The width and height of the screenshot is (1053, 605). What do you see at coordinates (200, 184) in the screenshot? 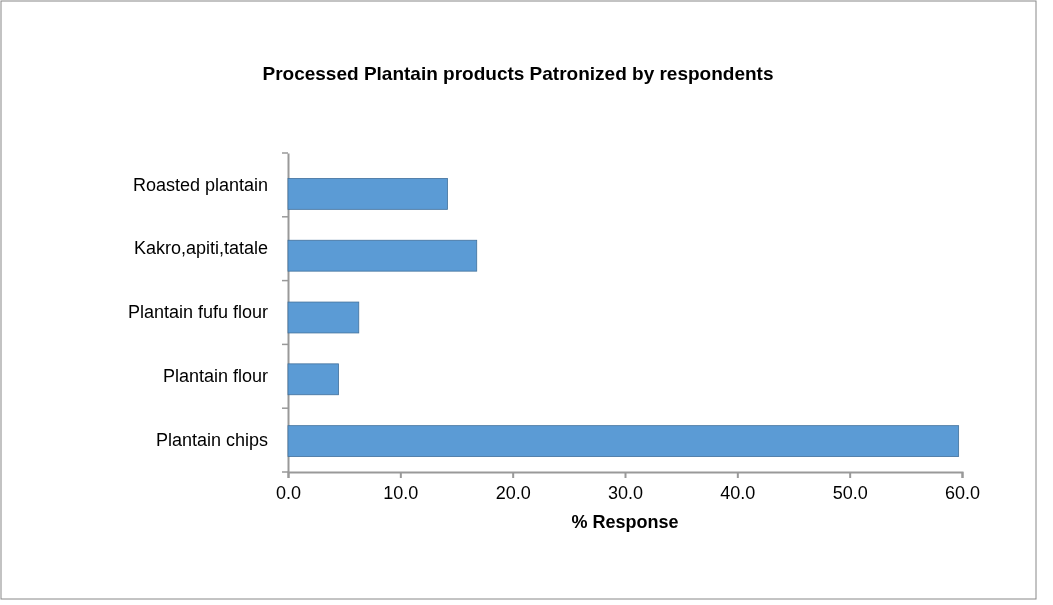
I see `y-tick-label: Roasted plantain` at bounding box center [200, 184].